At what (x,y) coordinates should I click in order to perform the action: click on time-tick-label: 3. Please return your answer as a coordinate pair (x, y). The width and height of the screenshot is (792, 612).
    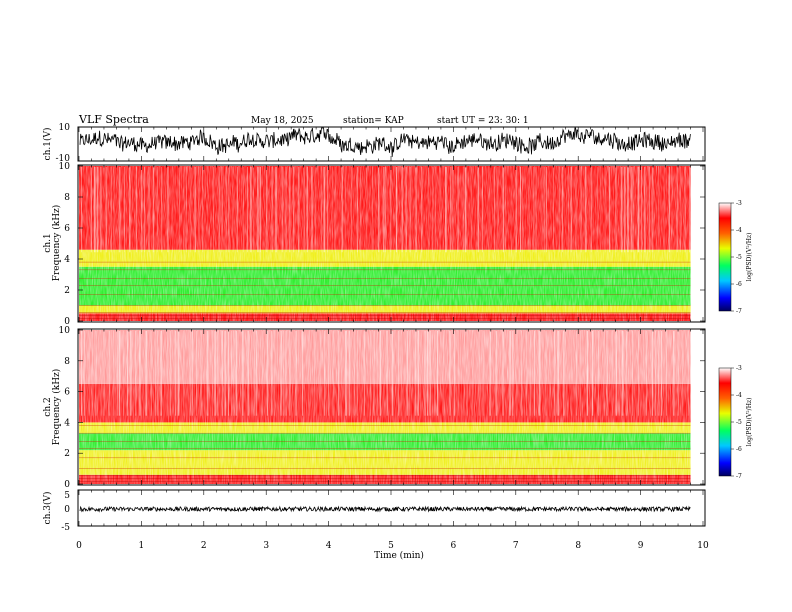
    Looking at the image, I should click on (266, 546).